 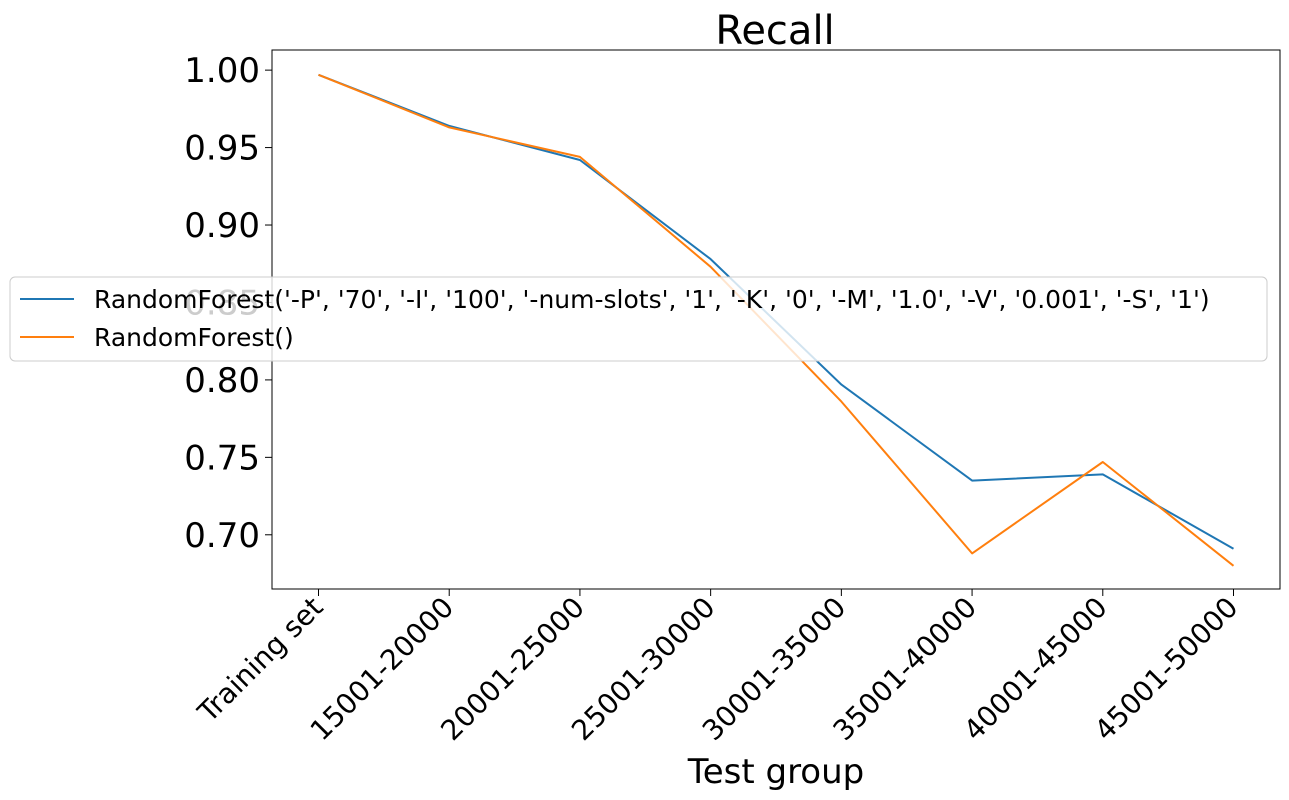 What do you see at coordinates (222, 71) in the screenshot?
I see `y-tick-label: 1.00` at bounding box center [222, 71].